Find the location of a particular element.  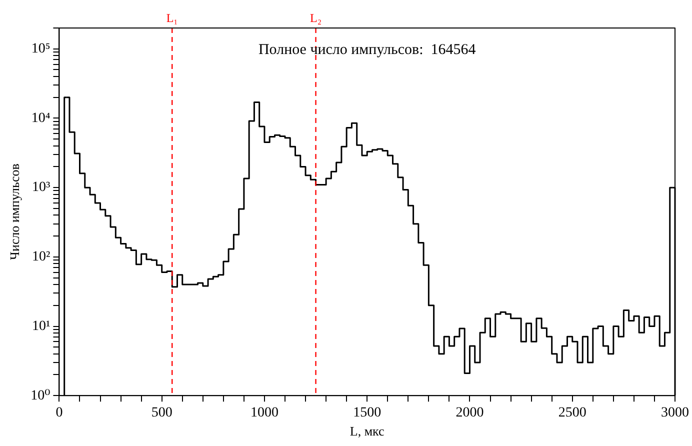

x-tick-label: 2000 is located at coordinates (470, 413).